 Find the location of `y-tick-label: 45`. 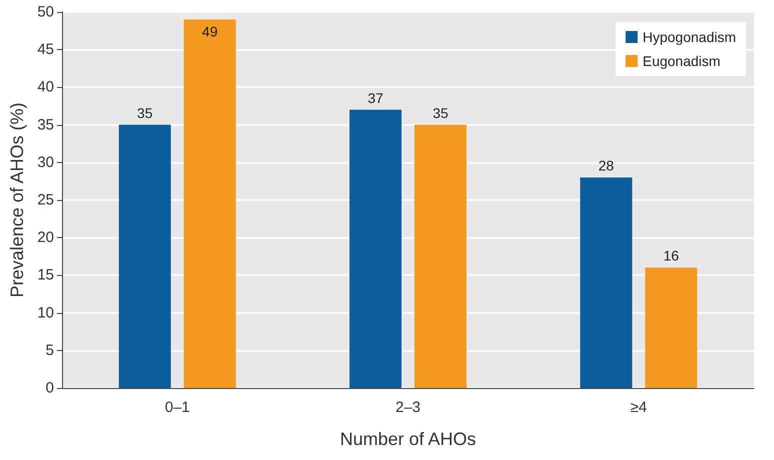

y-tick-label: 45 is located at coordinates (45, 49).